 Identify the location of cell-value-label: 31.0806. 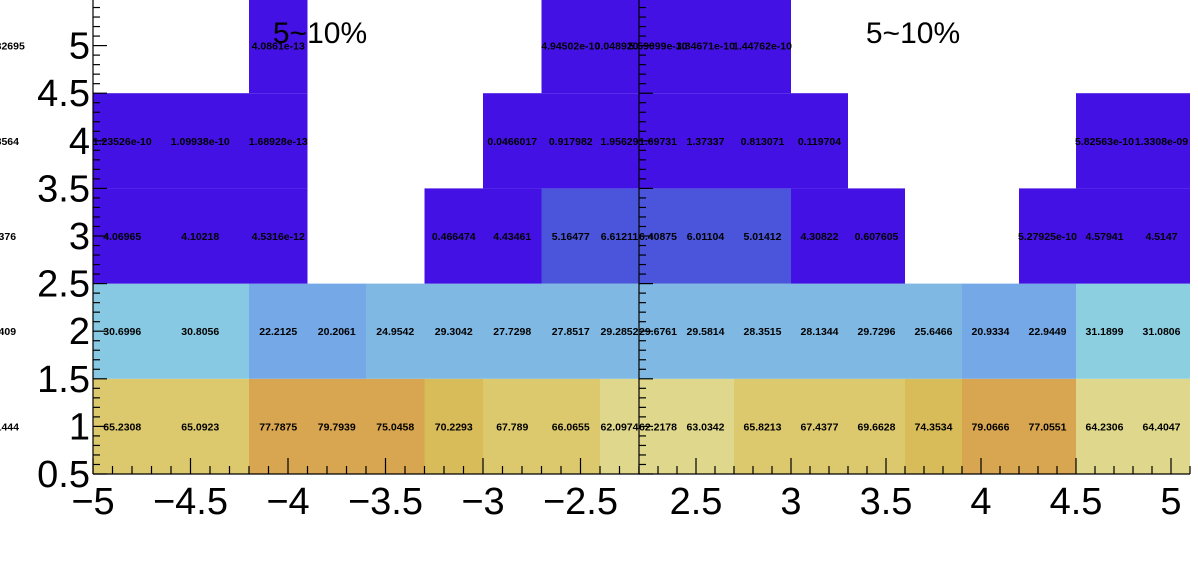
(1162, 332).